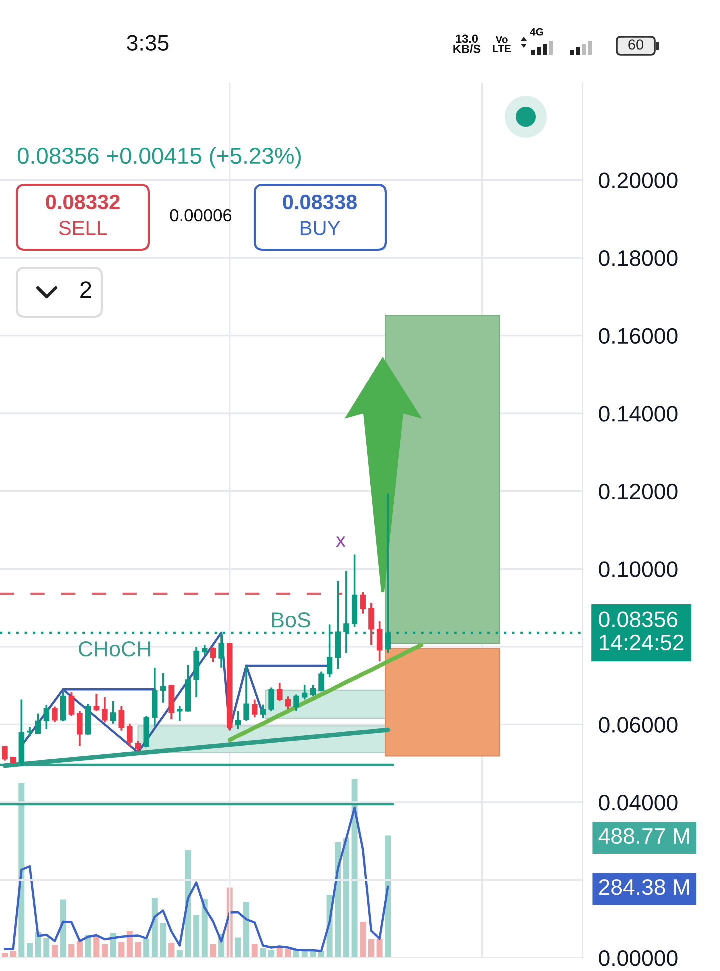 The height and width of the screenshot is (971, 720). Describe the element at coordinates (467, 44) in the screenshot. I see `text: 13.0 KB/S` at that location.